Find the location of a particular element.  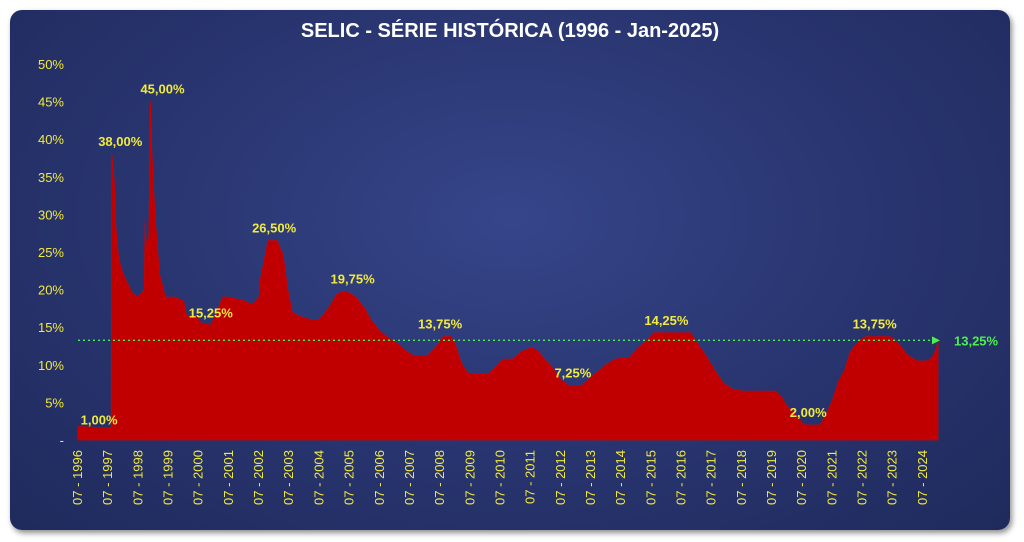

y-tick-label: 40% is located at coordinates (51, 139).